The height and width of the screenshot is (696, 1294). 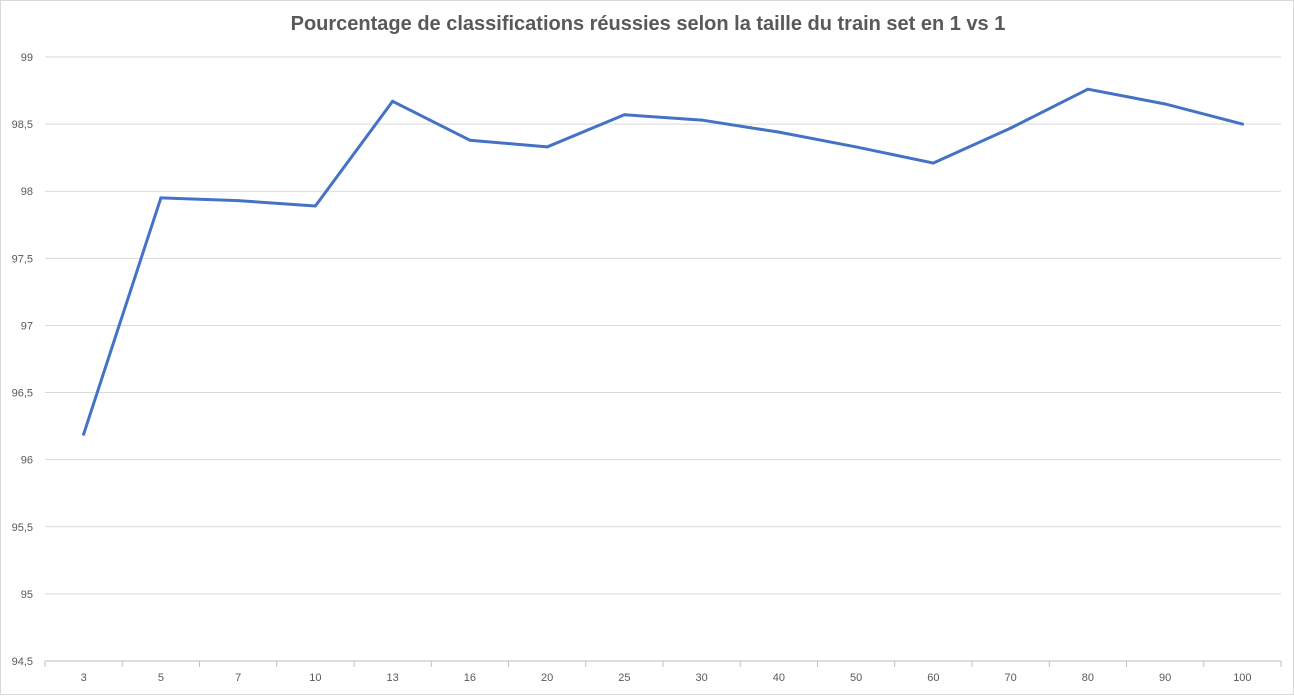 What do you see at coordinates (1088, 678) in the screenshot?
I see `x-tick-label: 80` at bounding box center [1088, 678].